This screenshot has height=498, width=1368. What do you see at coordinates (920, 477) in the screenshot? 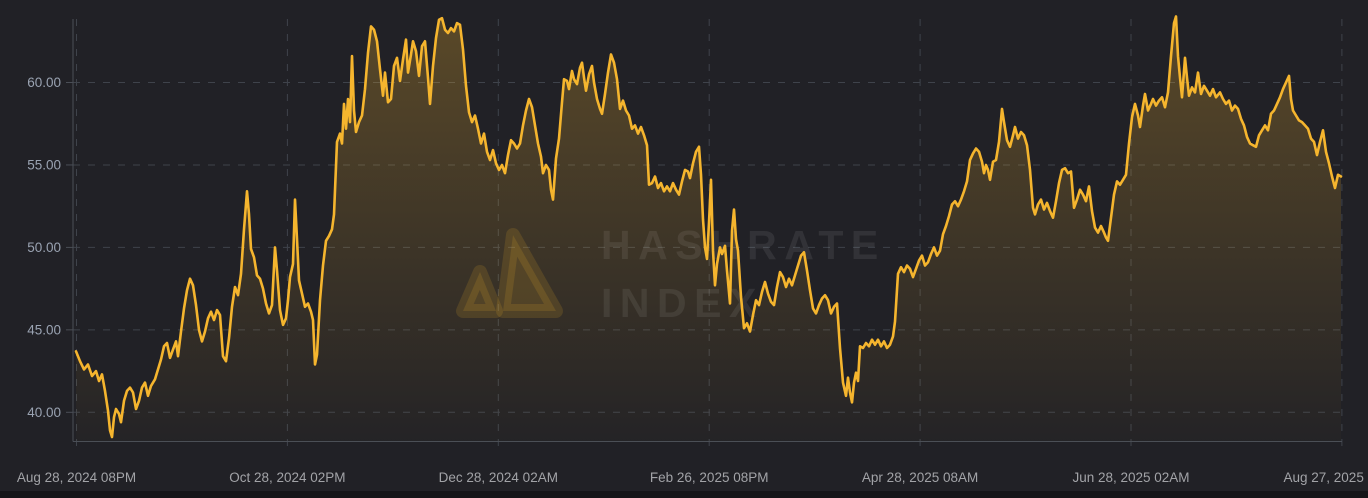
I see `x-axis-tick-label: Apr 28, 2025 08AM` at bounding box center [920, 477].